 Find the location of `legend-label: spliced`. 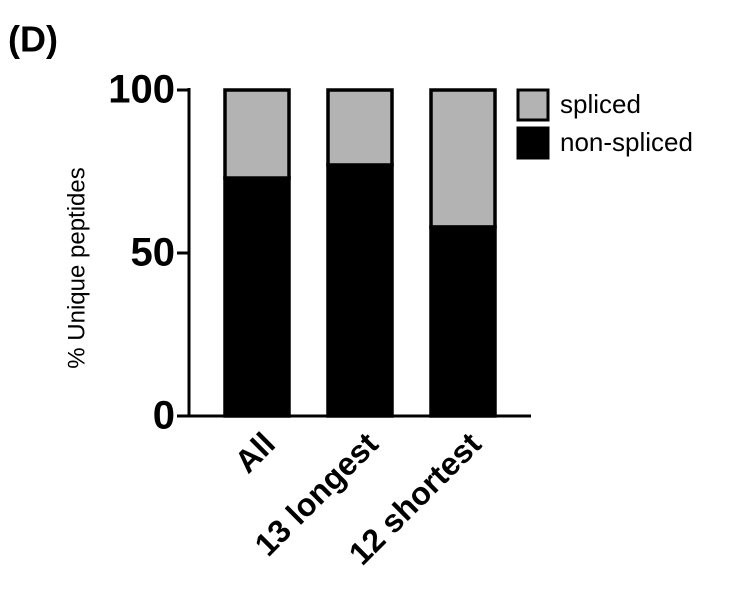

legend-label: spliced is located at coordinates (600, 104).